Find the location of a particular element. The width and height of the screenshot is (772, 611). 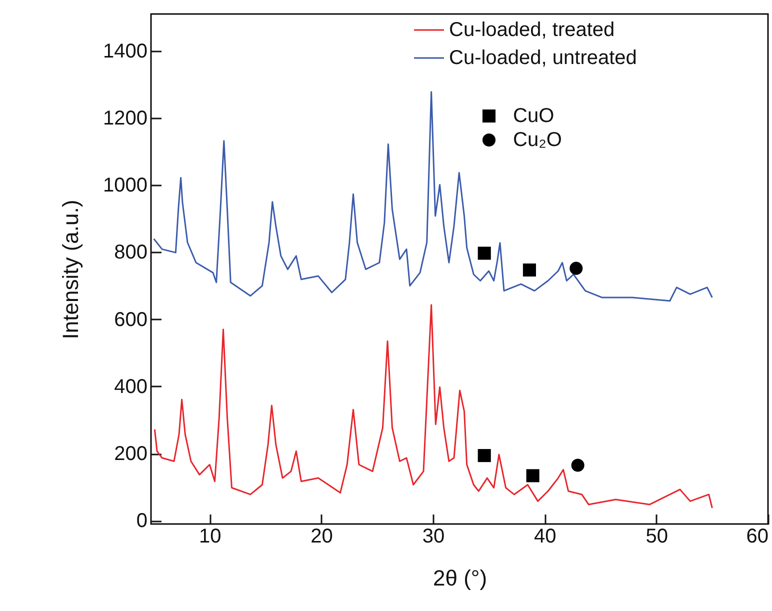

x-tick-label: 60 is located at coordinates (757, 537).